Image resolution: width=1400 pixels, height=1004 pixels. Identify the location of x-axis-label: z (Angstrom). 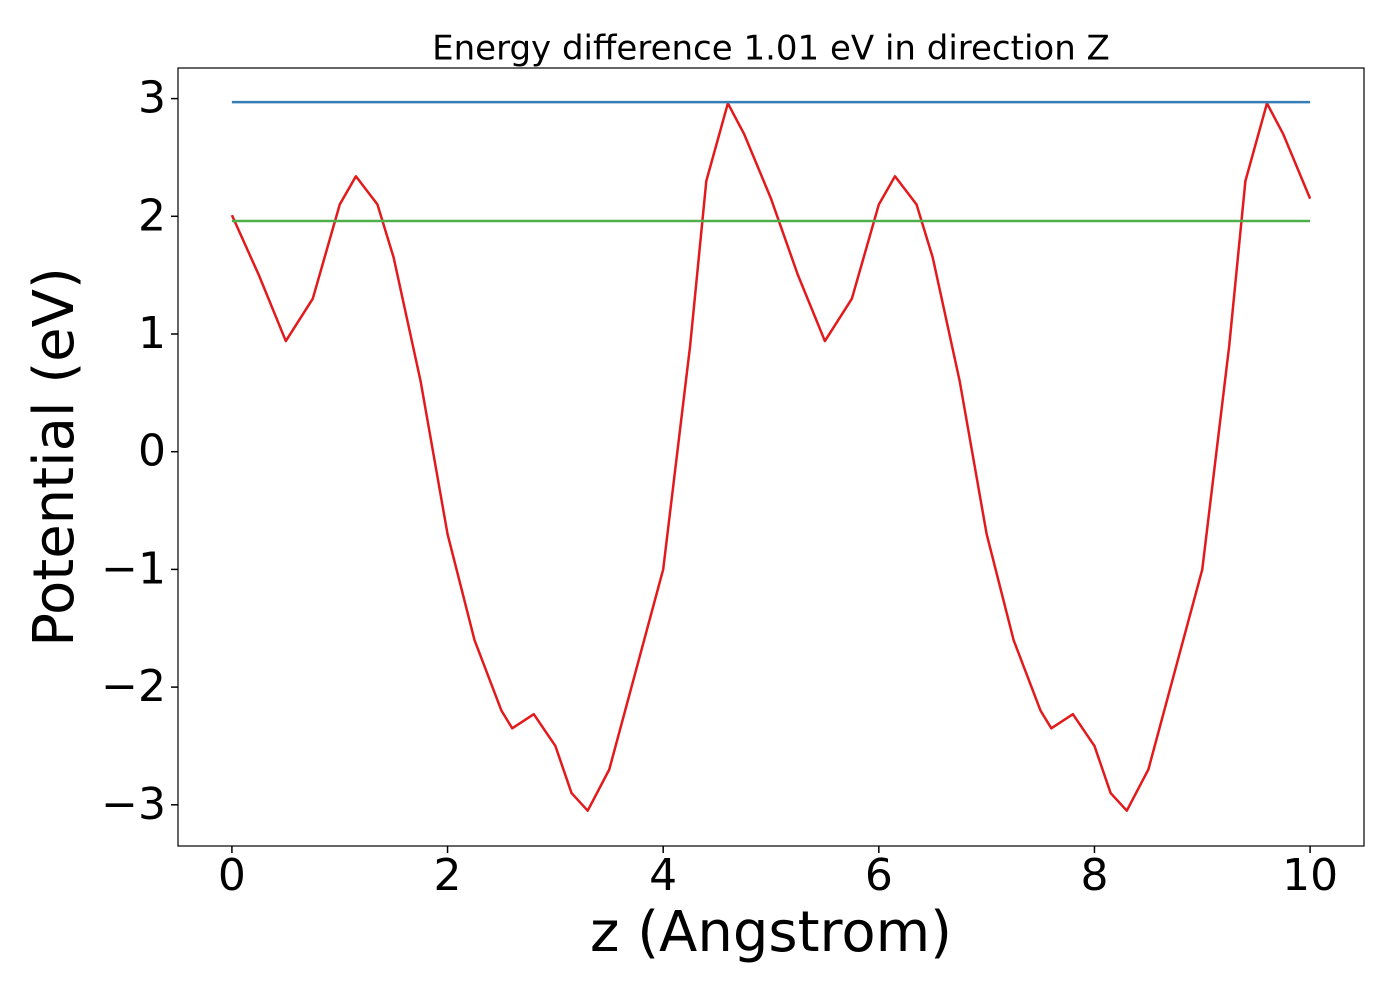
(771, 932).